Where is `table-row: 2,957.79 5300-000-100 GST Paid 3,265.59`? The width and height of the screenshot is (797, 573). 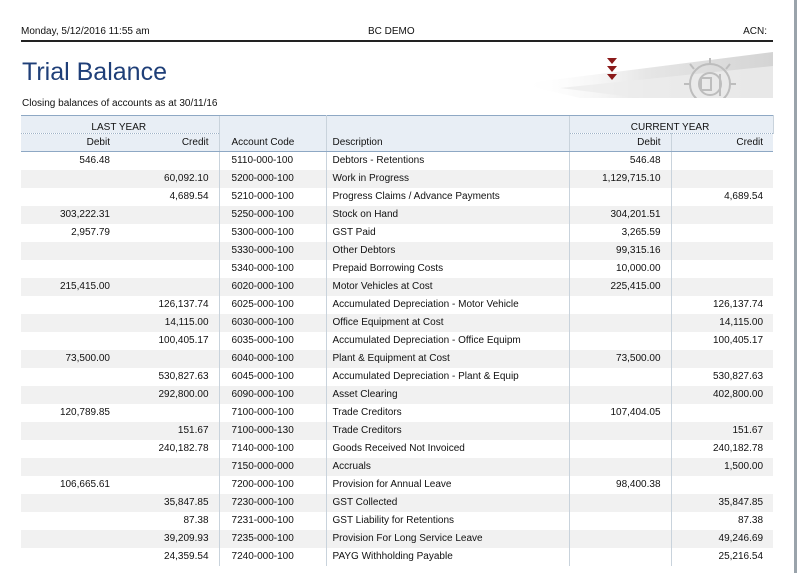
table-row: 2,957.79 5300-000-100 GST Paid 3,265.59 is located at coordinates (397, 232).